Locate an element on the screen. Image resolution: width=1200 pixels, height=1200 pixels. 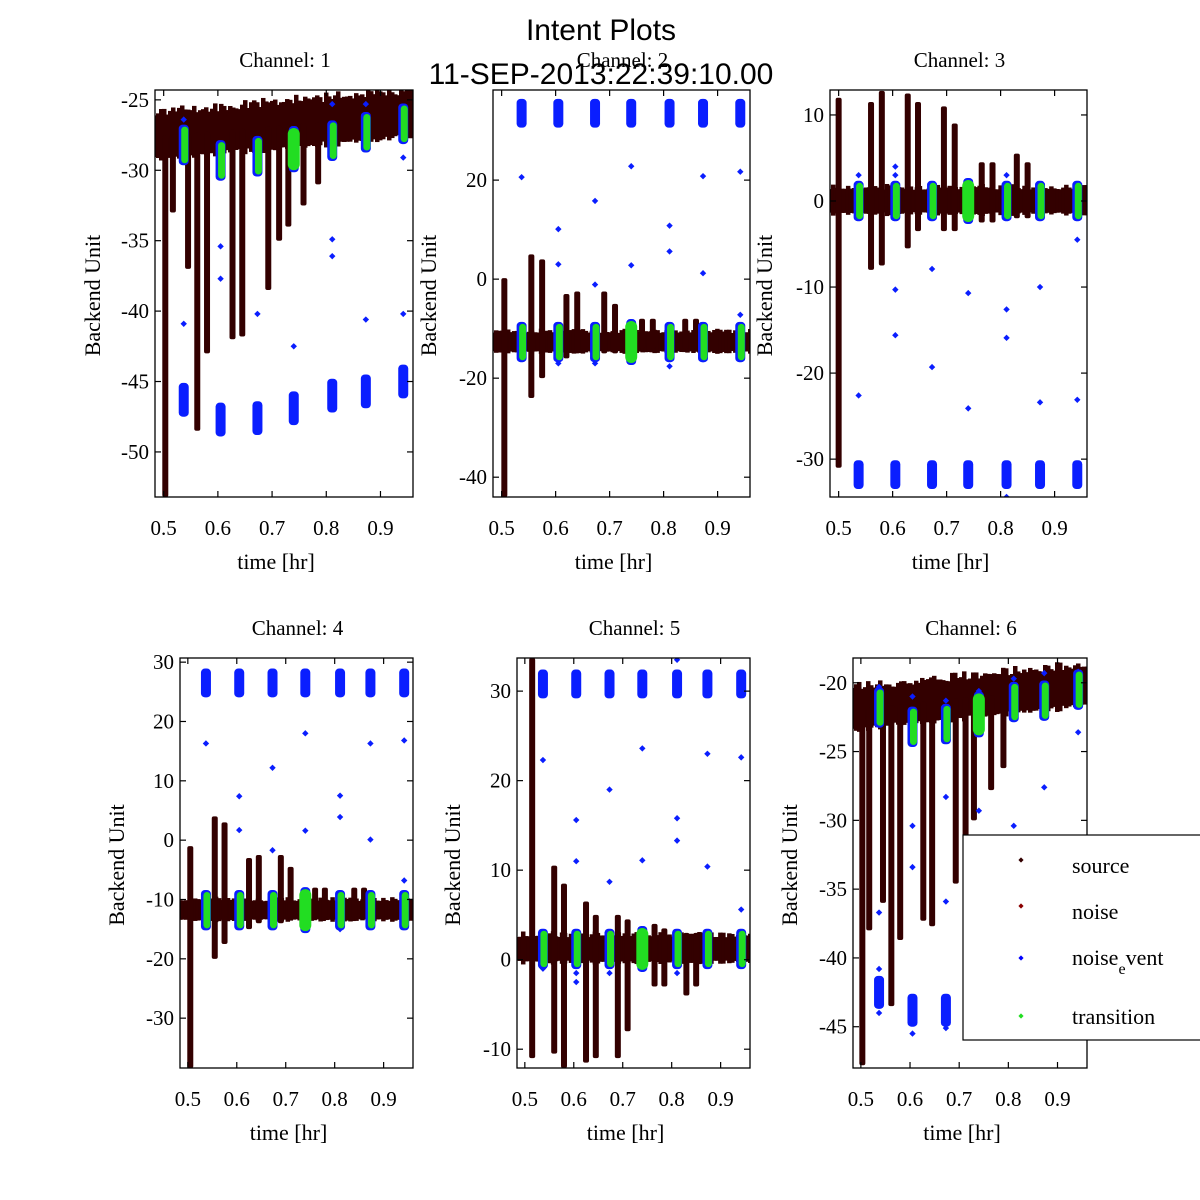
x-tick-label: 0.5 is located at coordinates (525, 1099).